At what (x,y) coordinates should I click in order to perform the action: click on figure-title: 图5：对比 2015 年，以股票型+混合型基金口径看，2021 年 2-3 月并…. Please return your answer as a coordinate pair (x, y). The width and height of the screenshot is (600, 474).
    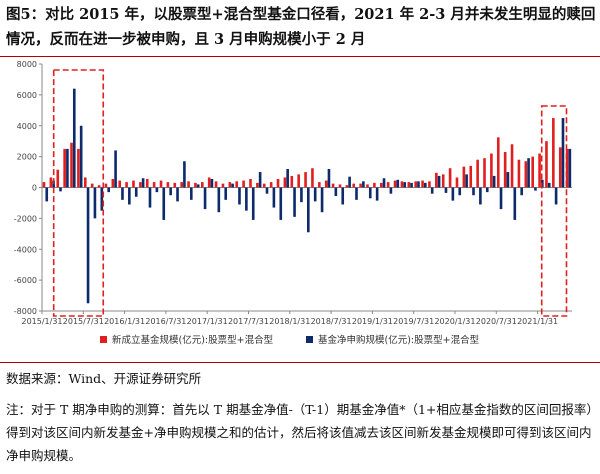
    Looking at the image, I should click on (301, 27).